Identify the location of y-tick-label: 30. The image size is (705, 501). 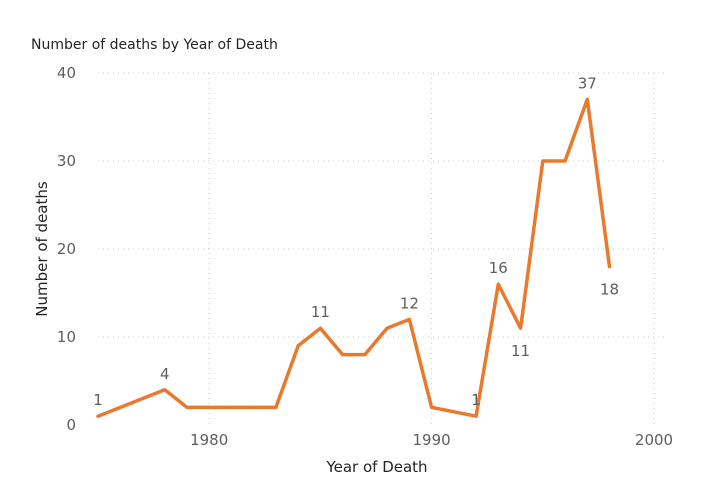
(66, 161).